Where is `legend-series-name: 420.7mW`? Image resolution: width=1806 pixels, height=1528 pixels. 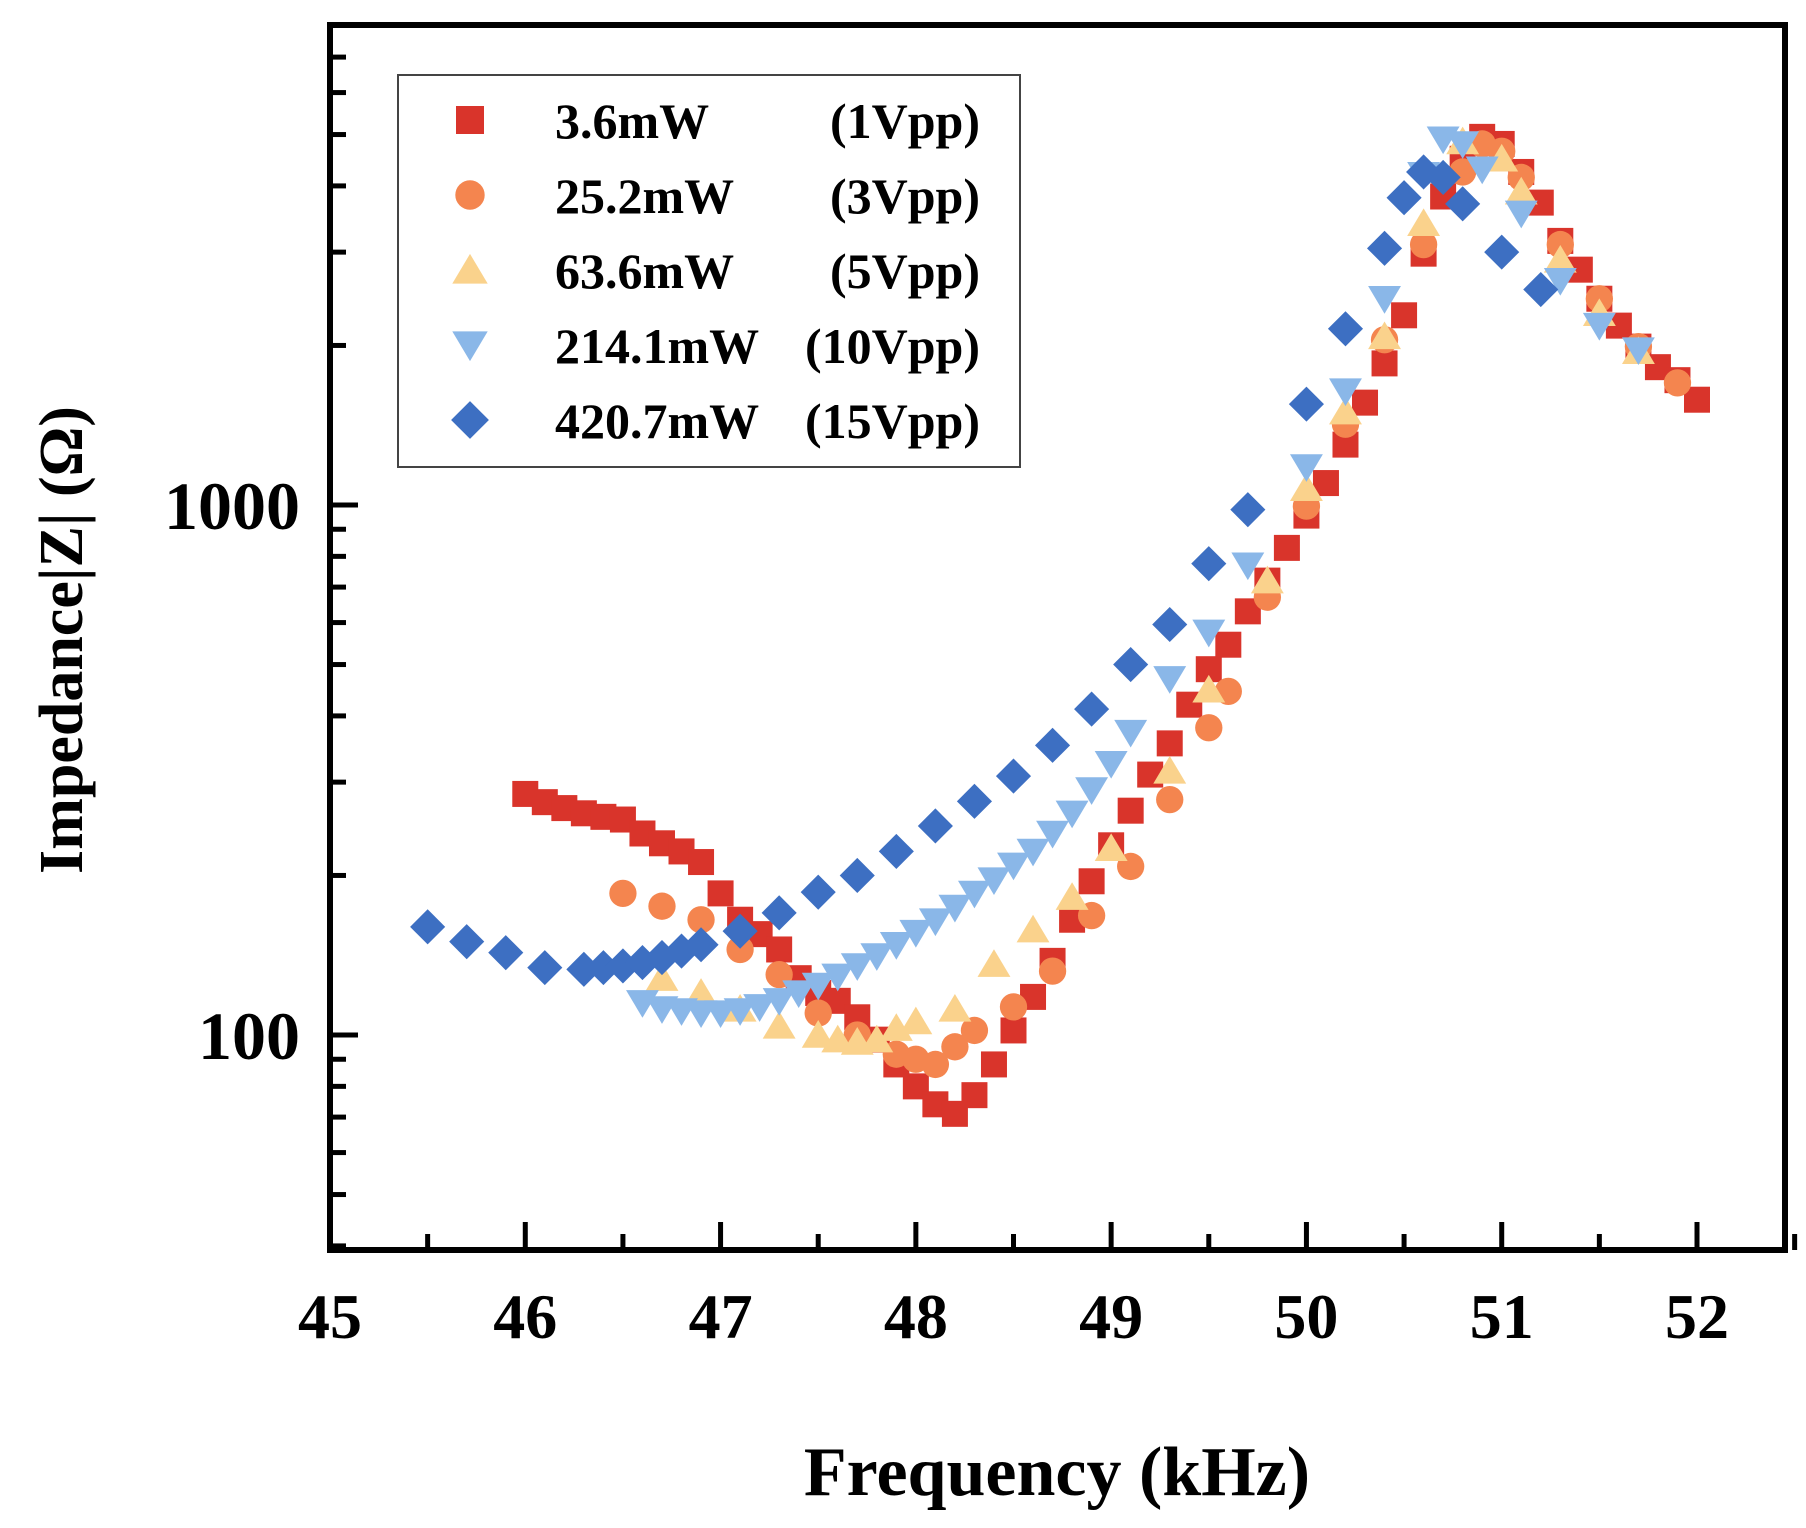
legend-series-name: 420.7mW is located at coordinates (657, 421).